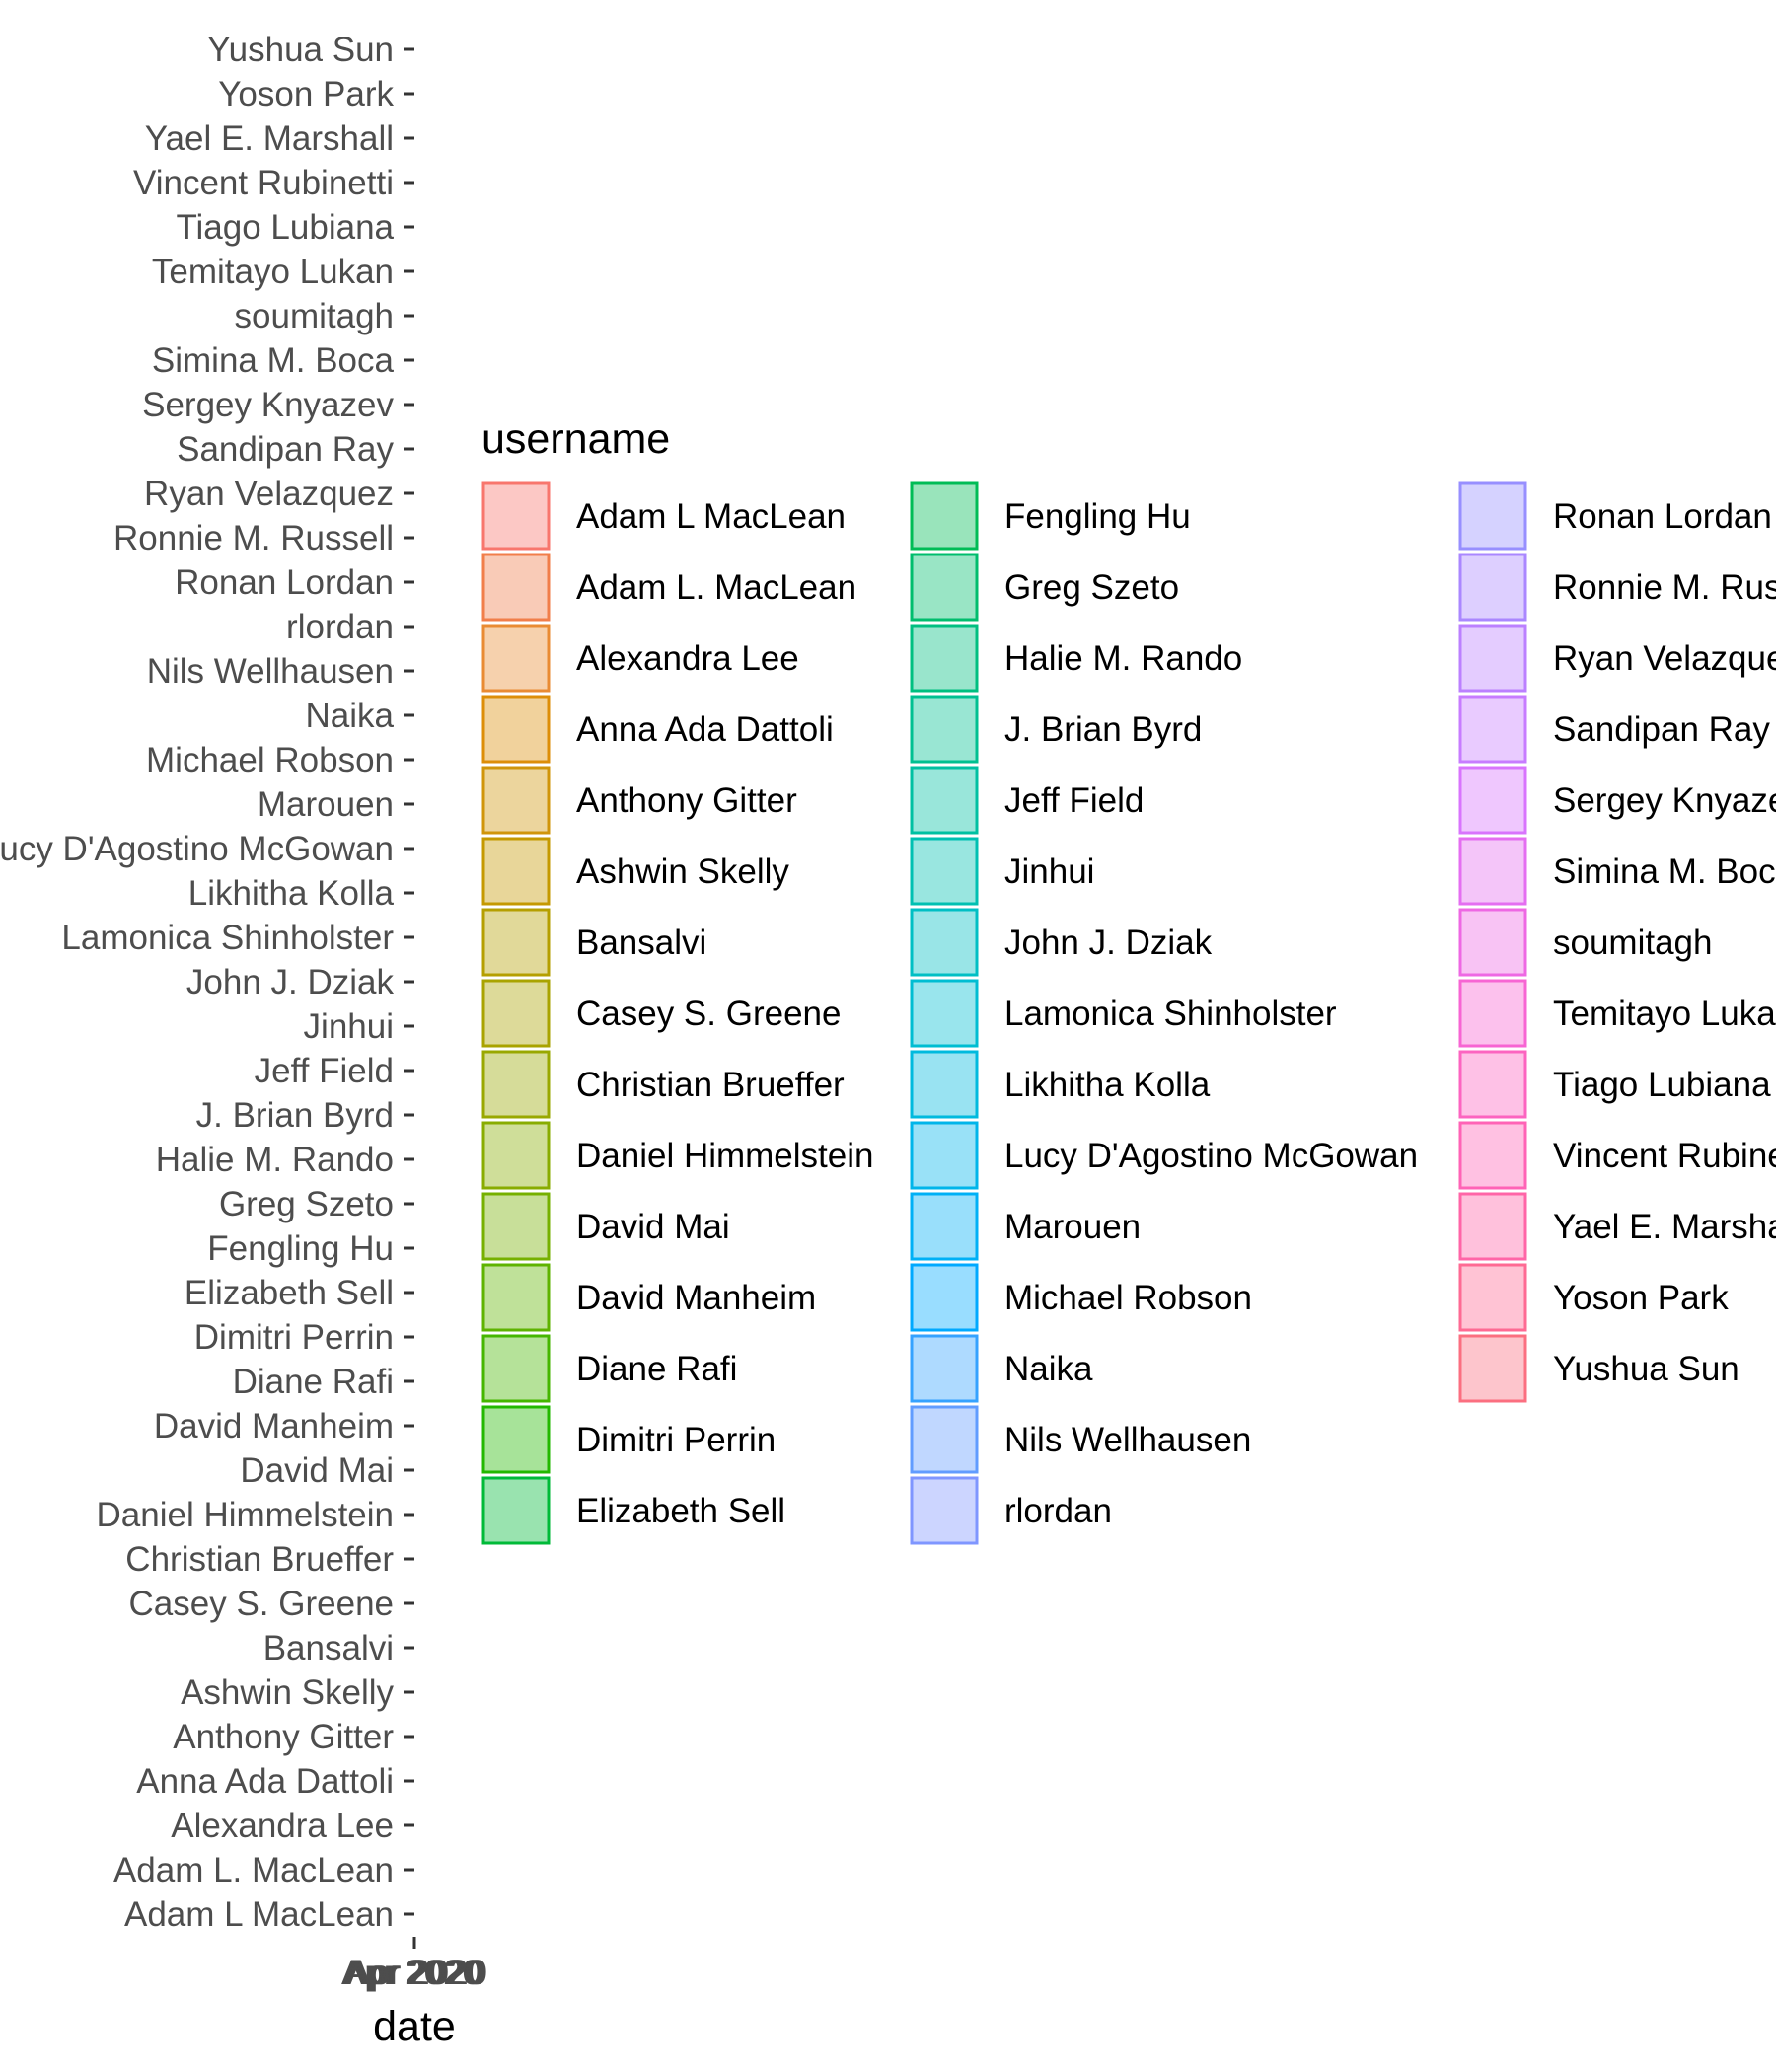 The width and height of the screenshot is (1776, 2072). What do you see at coordinates (1073, 1227) in the screenshot?
I see `legend-label: Marouen` at bounding box center [1073, 1227].